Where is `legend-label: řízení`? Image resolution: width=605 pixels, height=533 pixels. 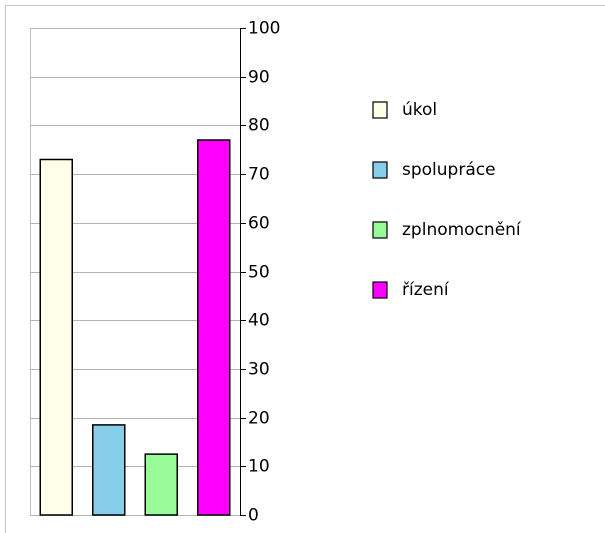 legend-label: řízení is located at coordinates (426, 290).